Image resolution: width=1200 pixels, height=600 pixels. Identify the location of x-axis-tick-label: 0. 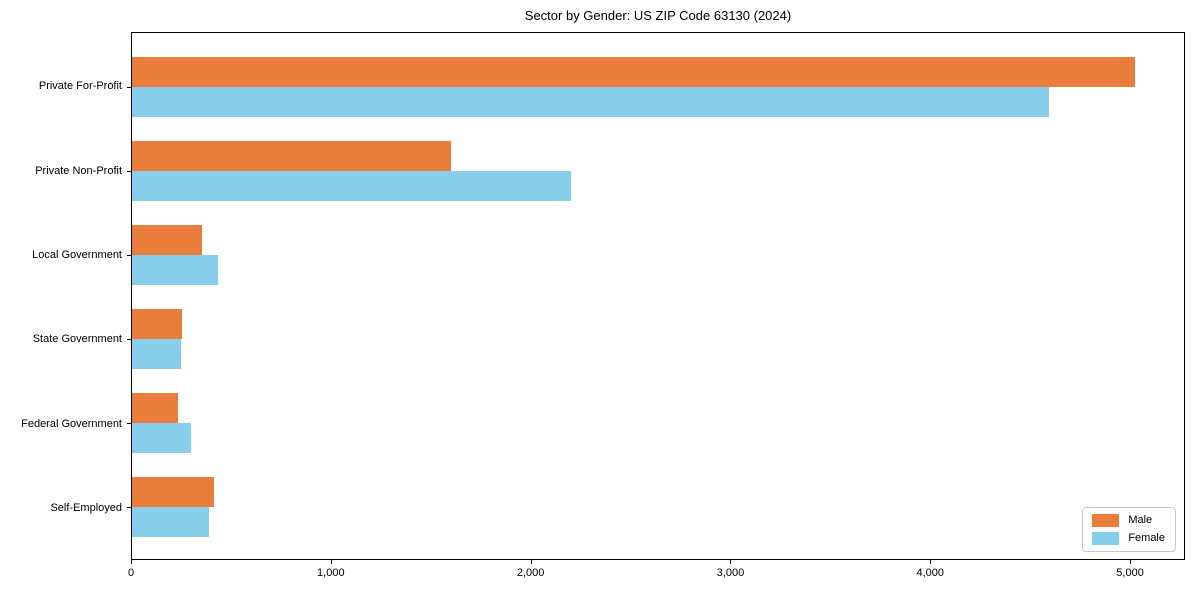
(131, 573).